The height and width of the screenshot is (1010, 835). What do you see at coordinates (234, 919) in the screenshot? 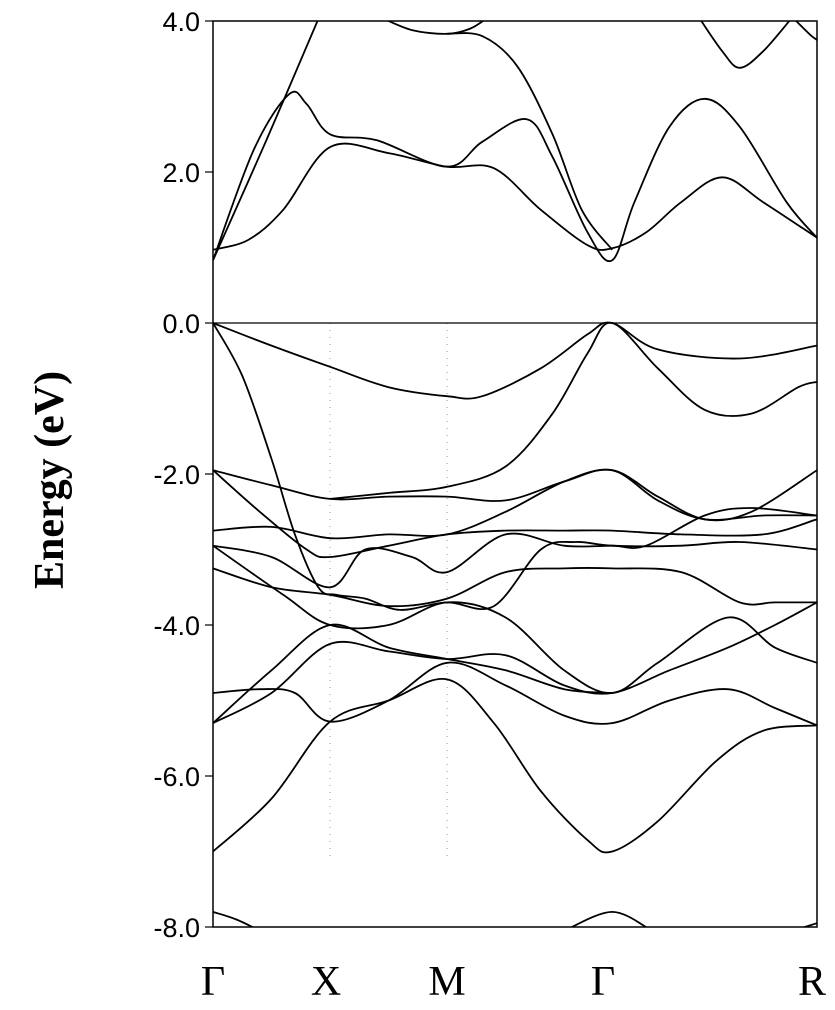
I see `band-v14` at bounding box center [234, 919].